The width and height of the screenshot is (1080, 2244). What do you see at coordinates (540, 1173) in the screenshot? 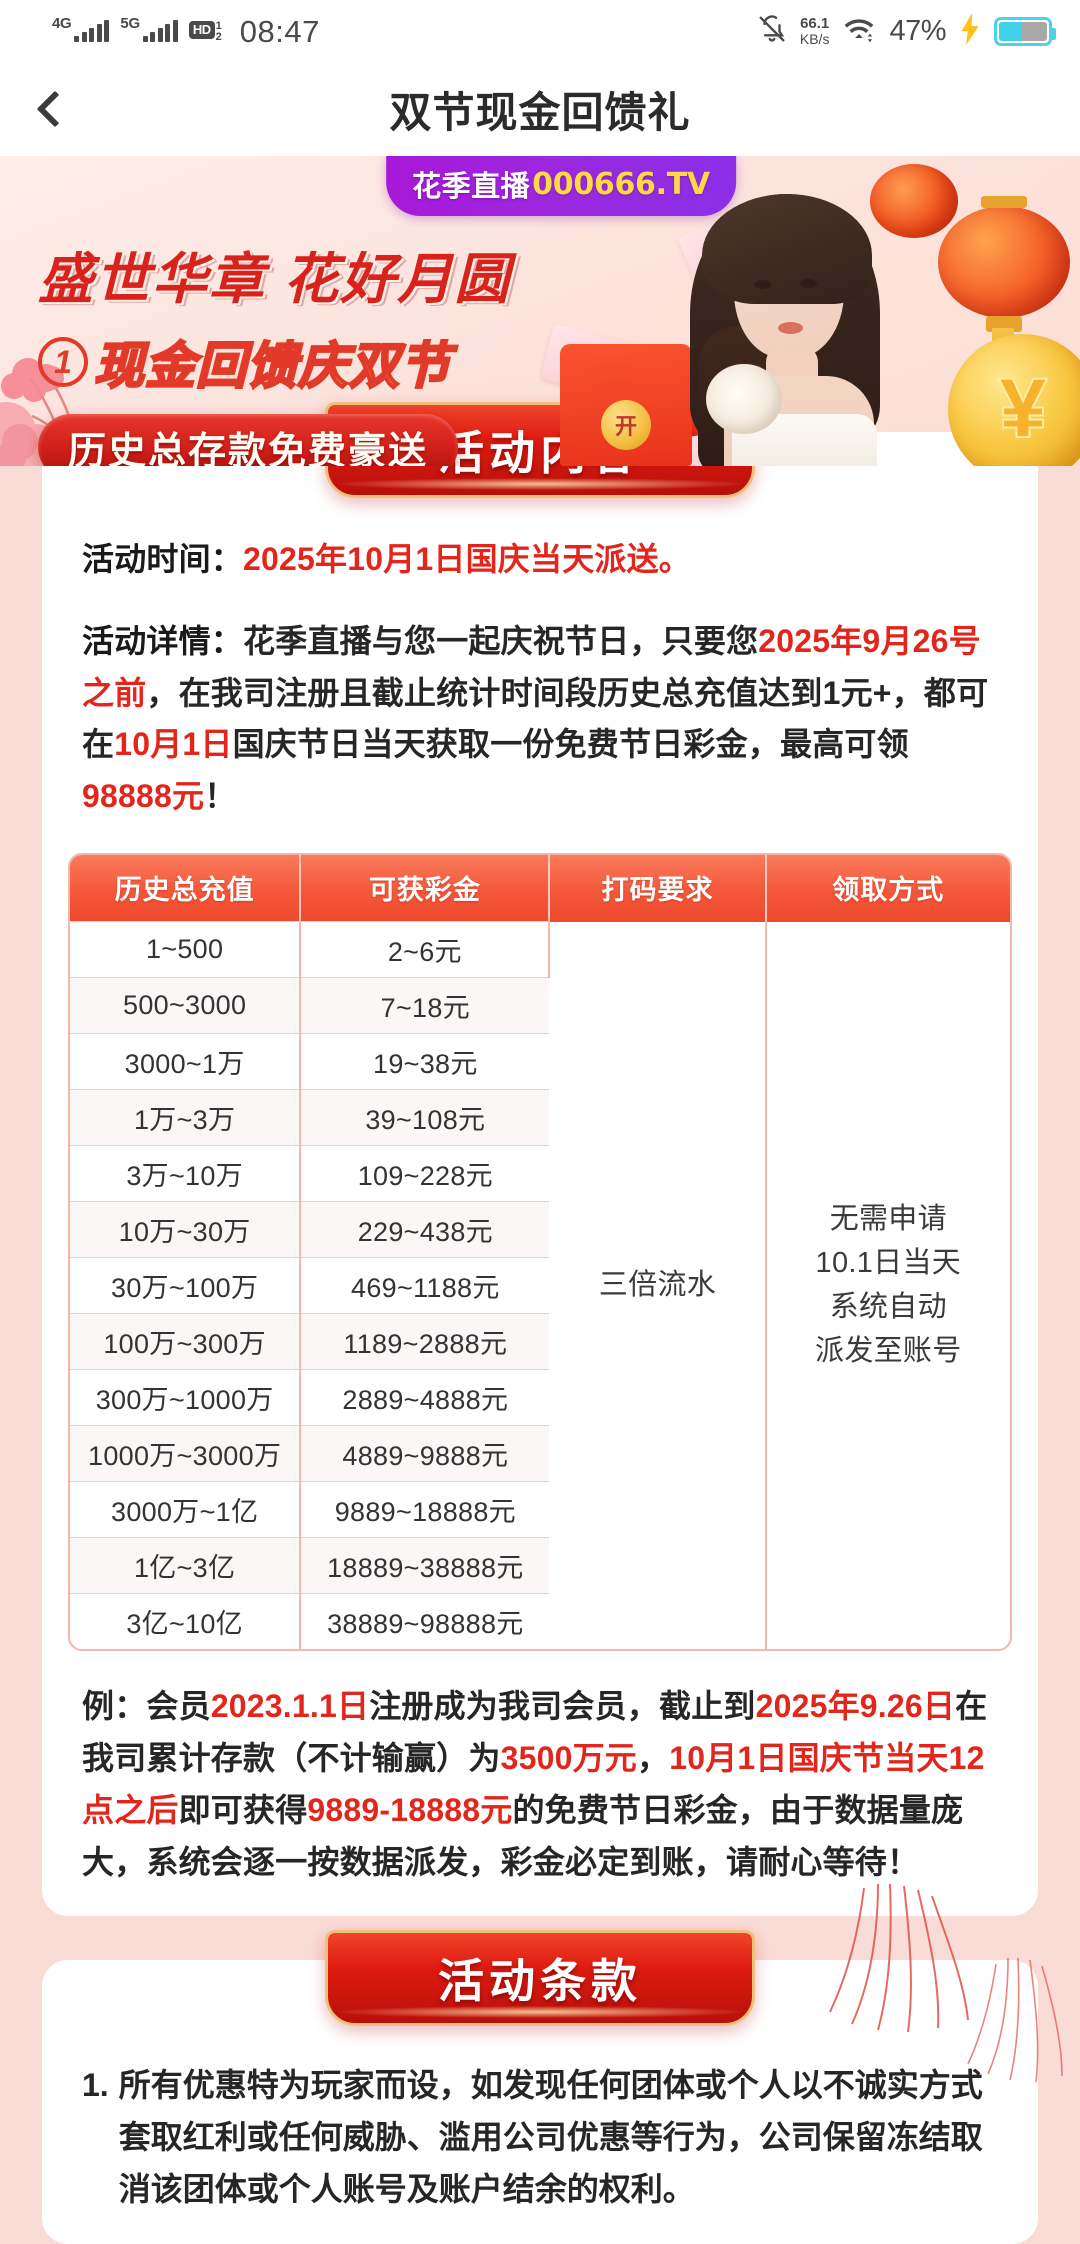
I see `table-row: 3万~10万 109~228元` at bounding box center [540, 1173].